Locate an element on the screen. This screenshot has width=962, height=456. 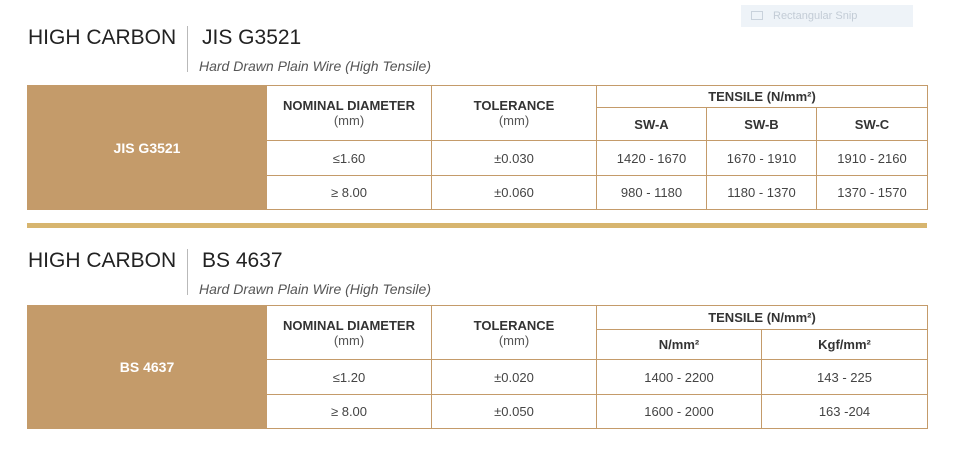
tensile-cell: 1600 - 2000 is located at coordinates (679, 411).